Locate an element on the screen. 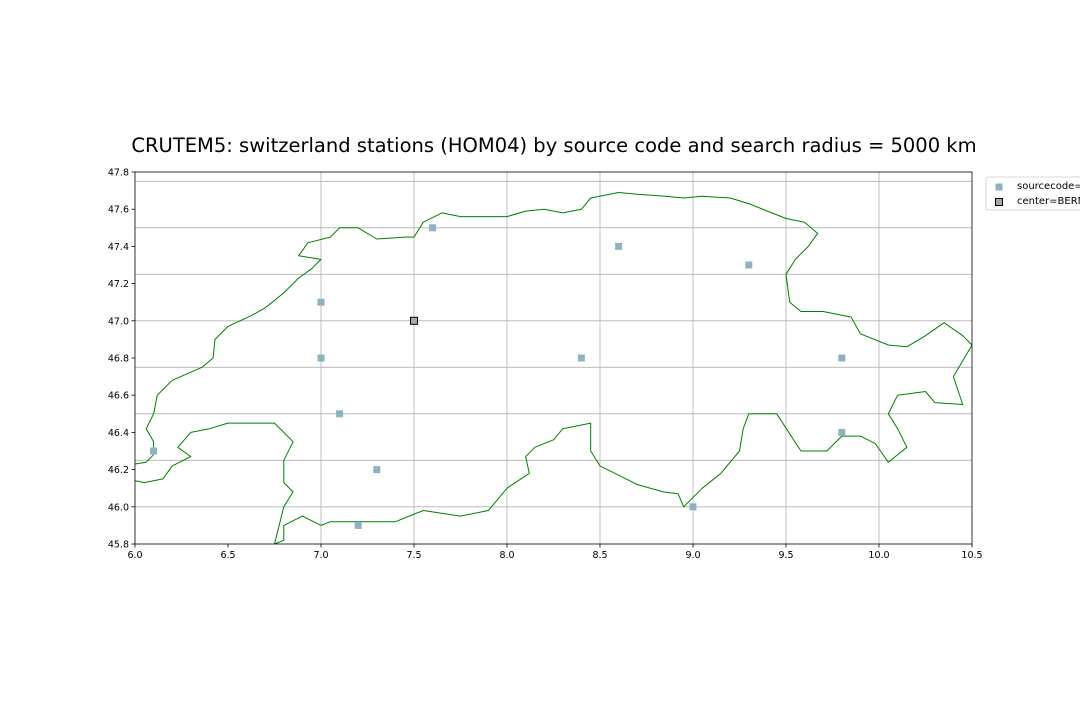  y-tick-label: 46.4 is located at coordinates (118, 433).